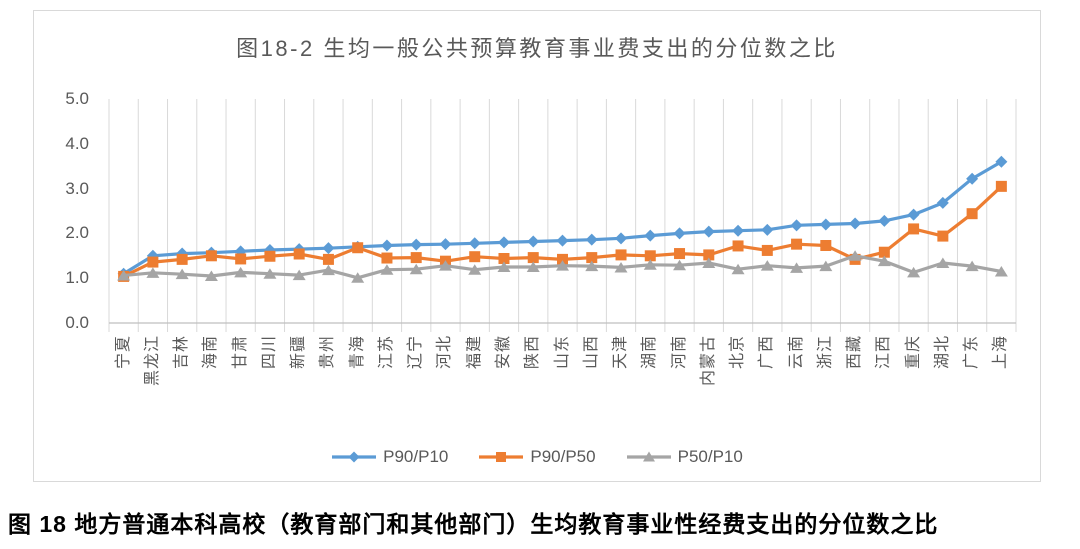  I want to click on legend-triangle-icon, so click(648, 456).